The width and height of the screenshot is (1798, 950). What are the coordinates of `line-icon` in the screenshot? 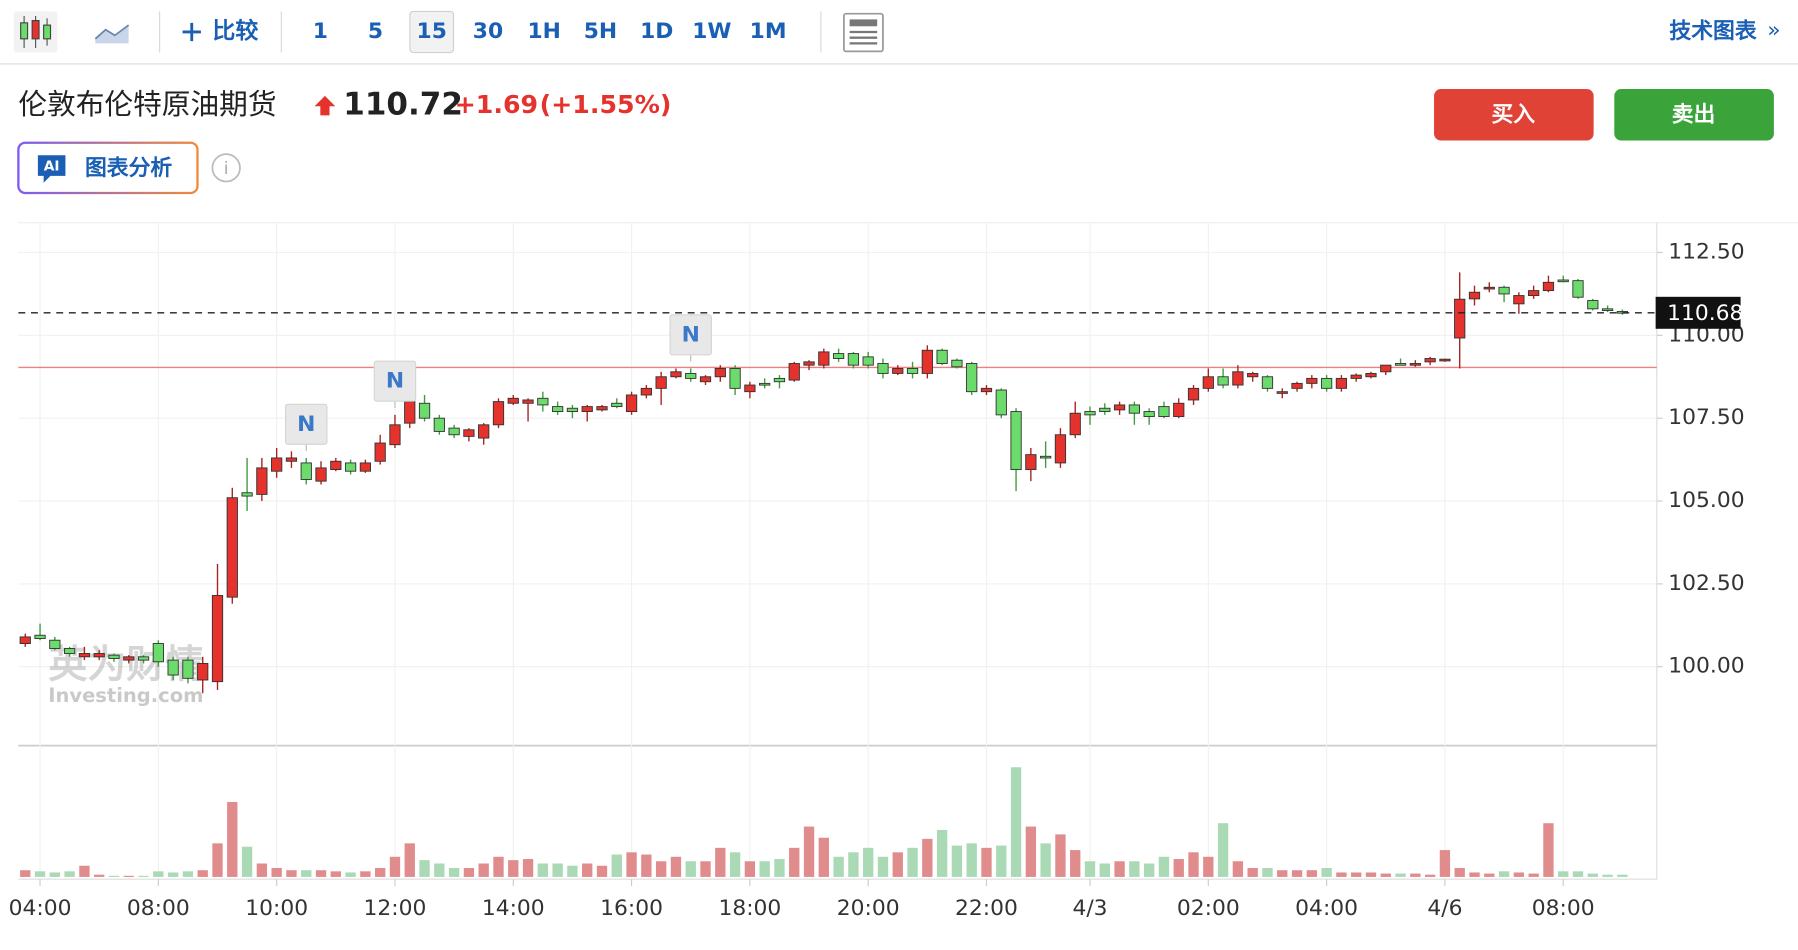 It's located at (112, 34).